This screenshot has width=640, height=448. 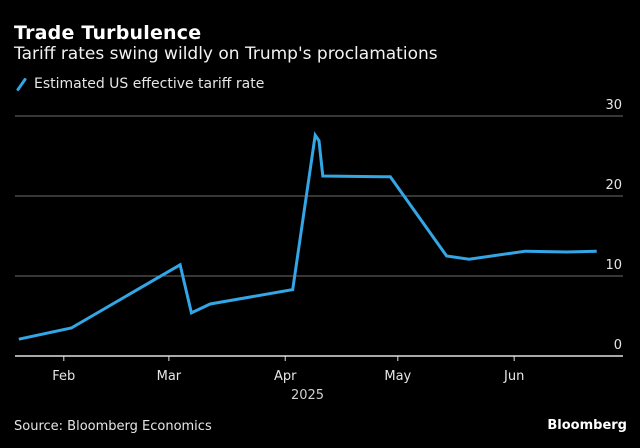 What do you see at coordinates (613, 225) in the screenshot?
I see `y-axis: 0 10 20 30` at bounding box center [613, 225].